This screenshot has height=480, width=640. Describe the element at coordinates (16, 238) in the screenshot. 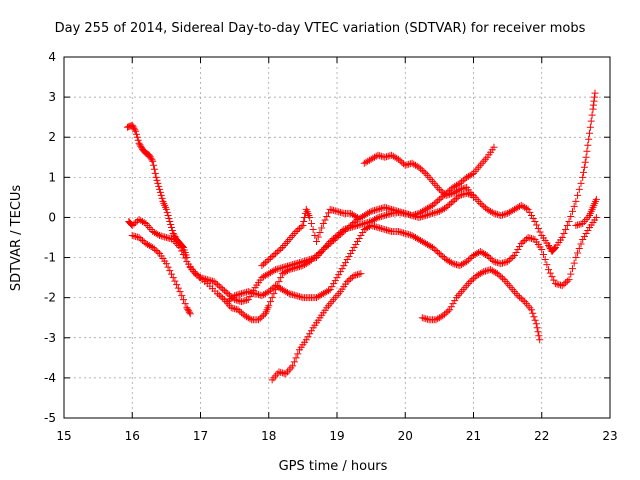

I see `y-axis-label: SDTVAR / TECUs` at that location.